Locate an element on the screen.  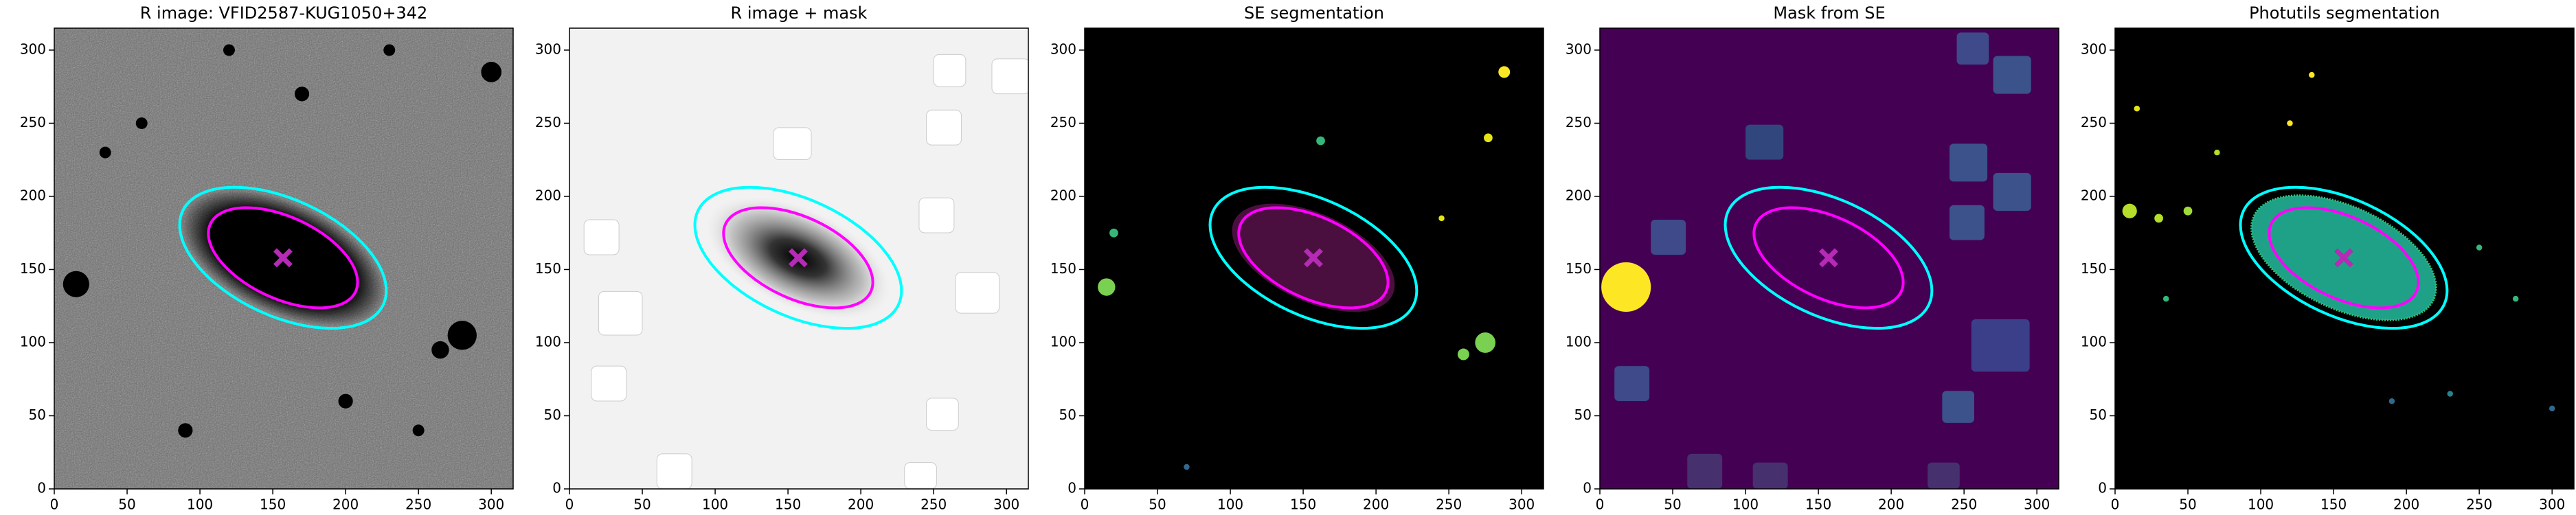
y-tick-label: 250 is located at coordinates (1579, 122).